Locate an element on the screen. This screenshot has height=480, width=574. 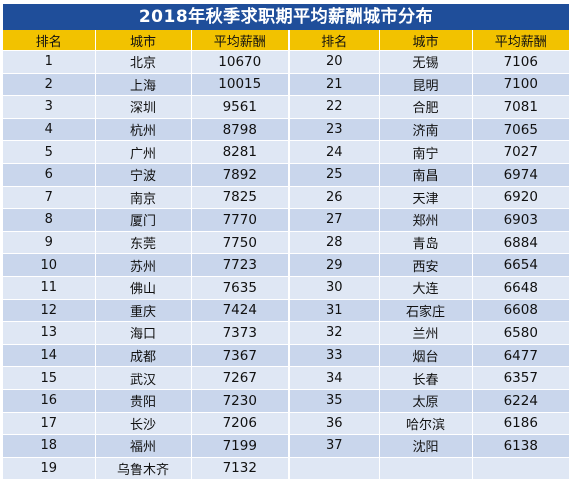
rank-cell: 35 is located at coordinates (334, 401).